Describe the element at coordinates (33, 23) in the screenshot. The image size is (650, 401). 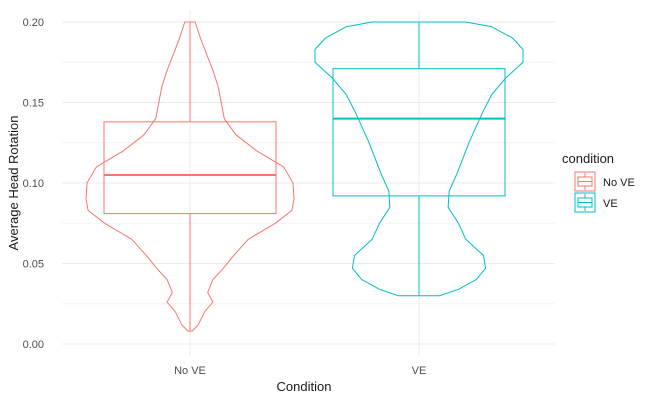
I see `y-tick-label: 0.20` at that location.